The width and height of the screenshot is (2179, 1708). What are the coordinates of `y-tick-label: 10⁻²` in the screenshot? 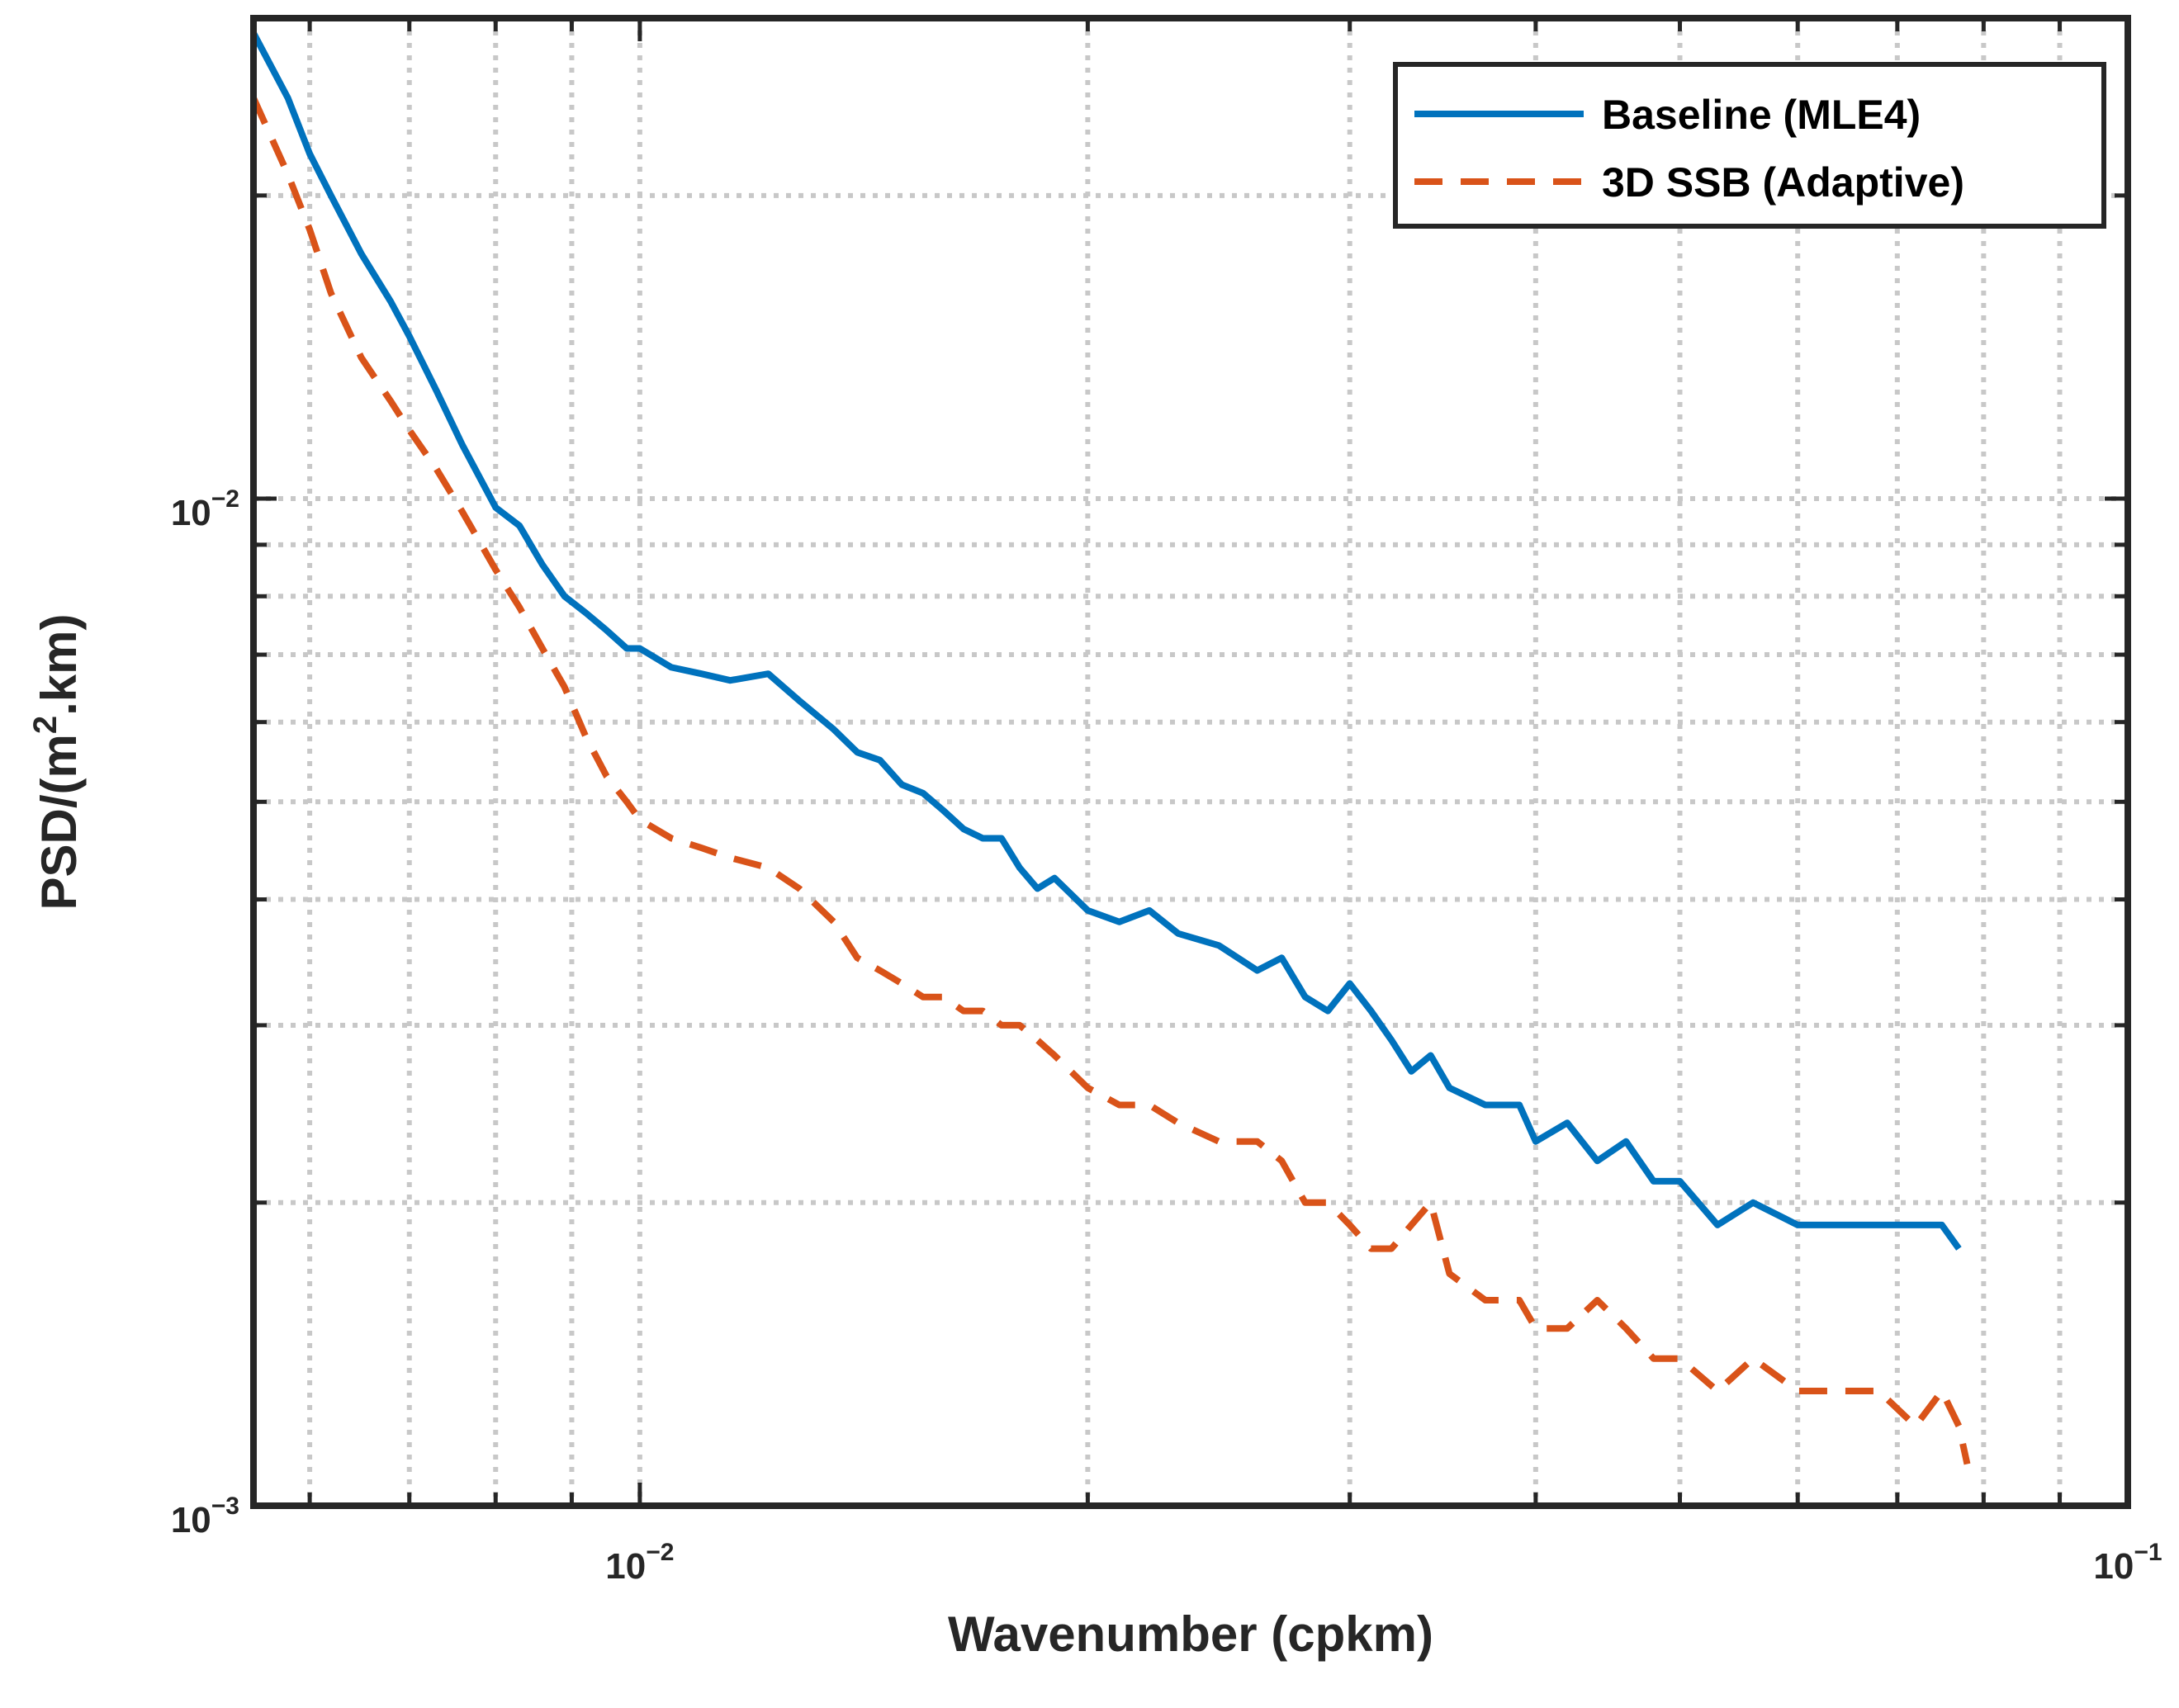 It's located at (205, 509).